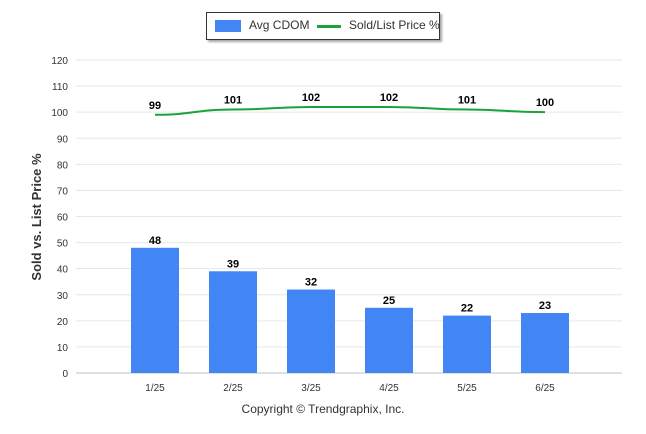 Image resolution: width=646 pixels, height=434 pixels. Describe the element at coordinates (329, 26) in the screenshot. I see `legend-swatch-line` at that location.